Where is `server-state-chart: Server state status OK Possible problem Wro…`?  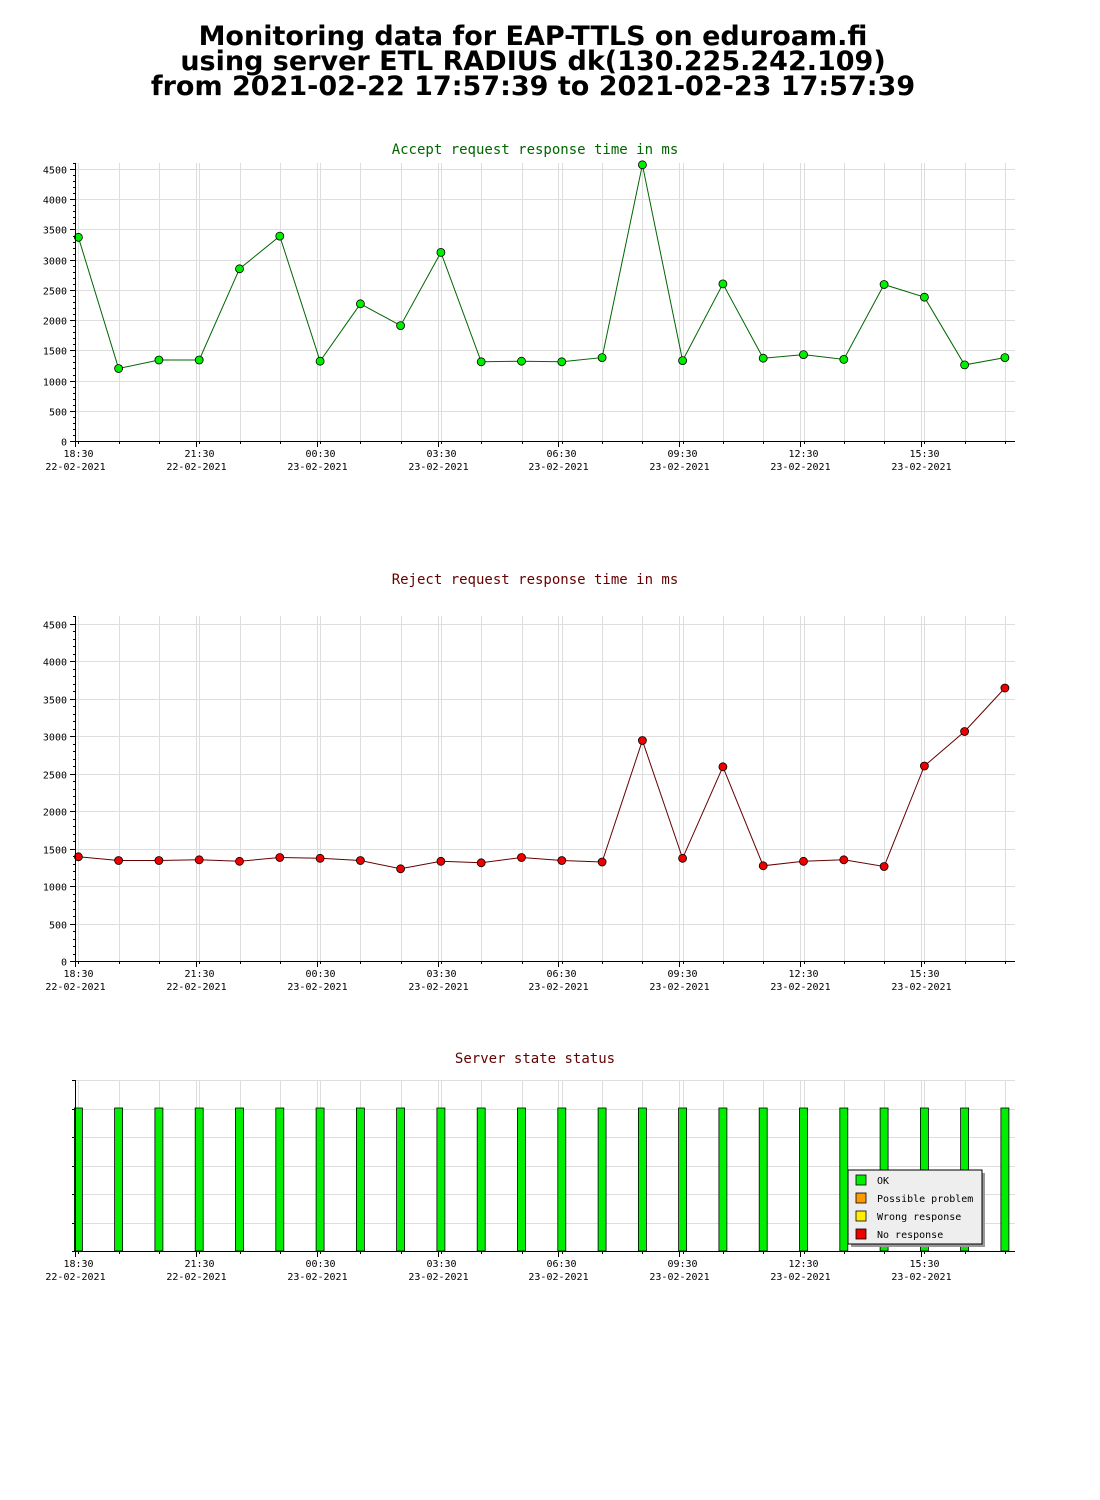 server-state-chart: Server state status OK Possible problem Wro… is located at coordinates (530, 1167).